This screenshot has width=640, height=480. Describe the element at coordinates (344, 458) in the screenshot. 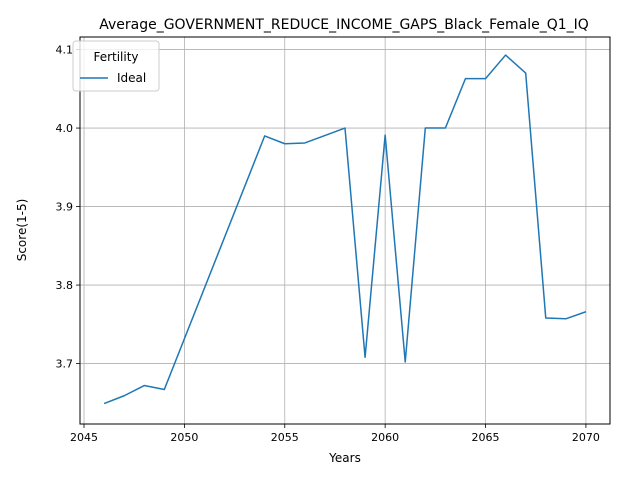

I see `x-axis-label: Years` at that location.